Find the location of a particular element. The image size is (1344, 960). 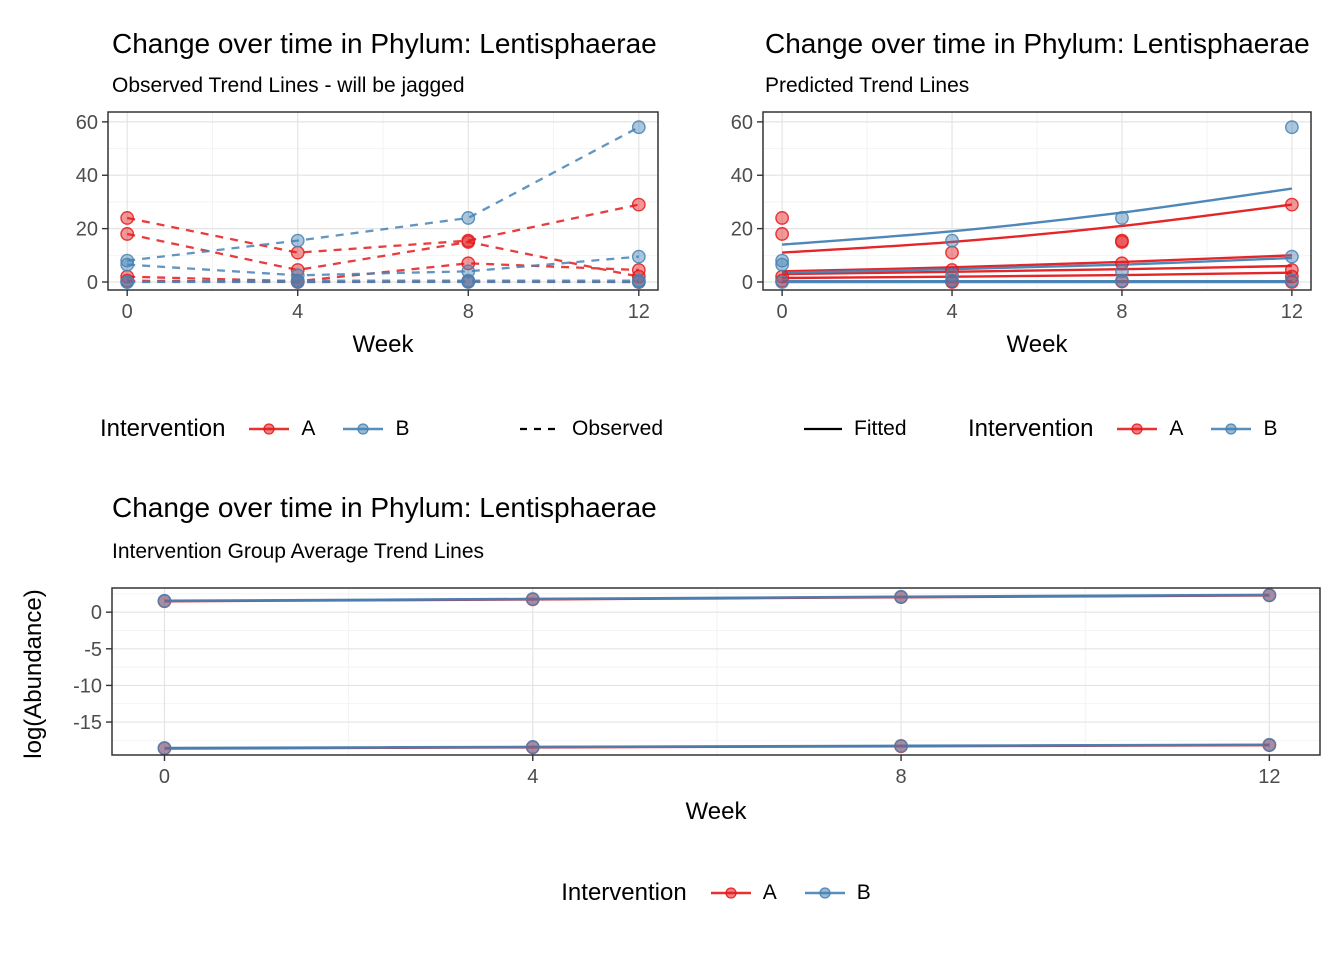

legend-item-fitted: Fitted is located at coordinates (854, 429).